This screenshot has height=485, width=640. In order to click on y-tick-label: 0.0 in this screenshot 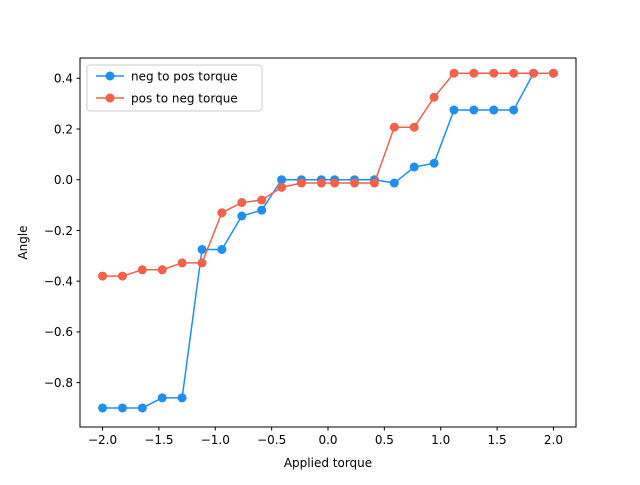, I will do `click(63, 180)`.